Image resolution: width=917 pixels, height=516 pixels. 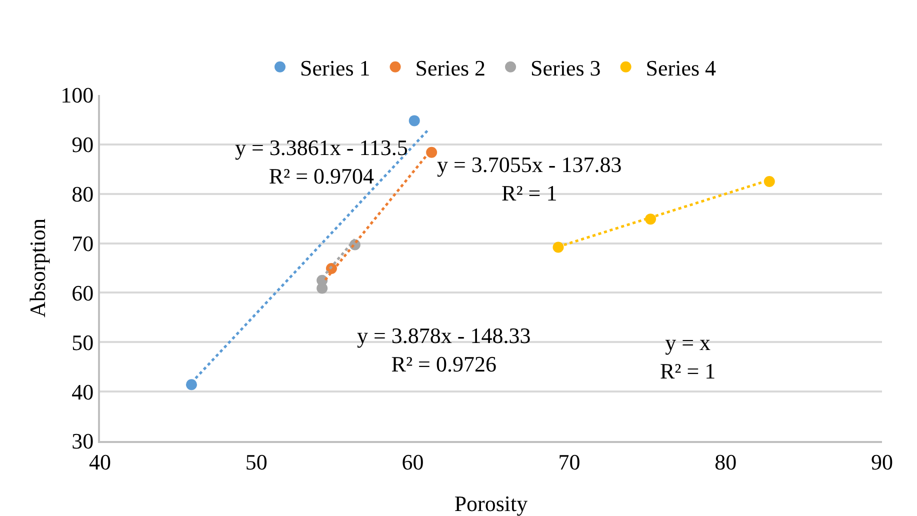 I want to click on annotation: y = 3.878x - 148.33 R² = 0.9726, so click(x=444, y=350).